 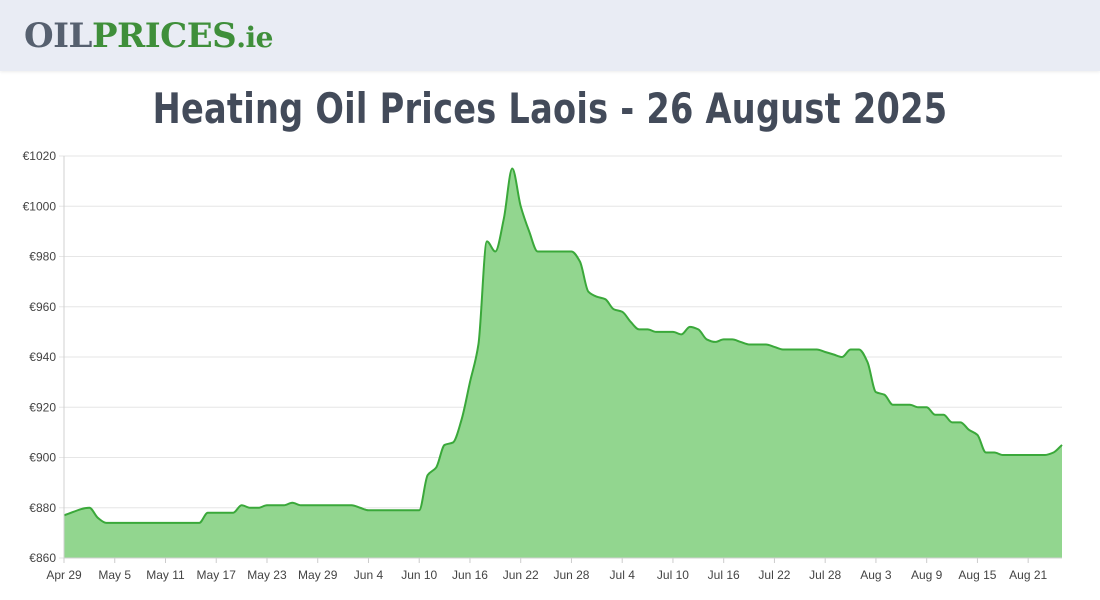 I want to click on x-tick-label: Aug 15, so click(x=977, y=575).